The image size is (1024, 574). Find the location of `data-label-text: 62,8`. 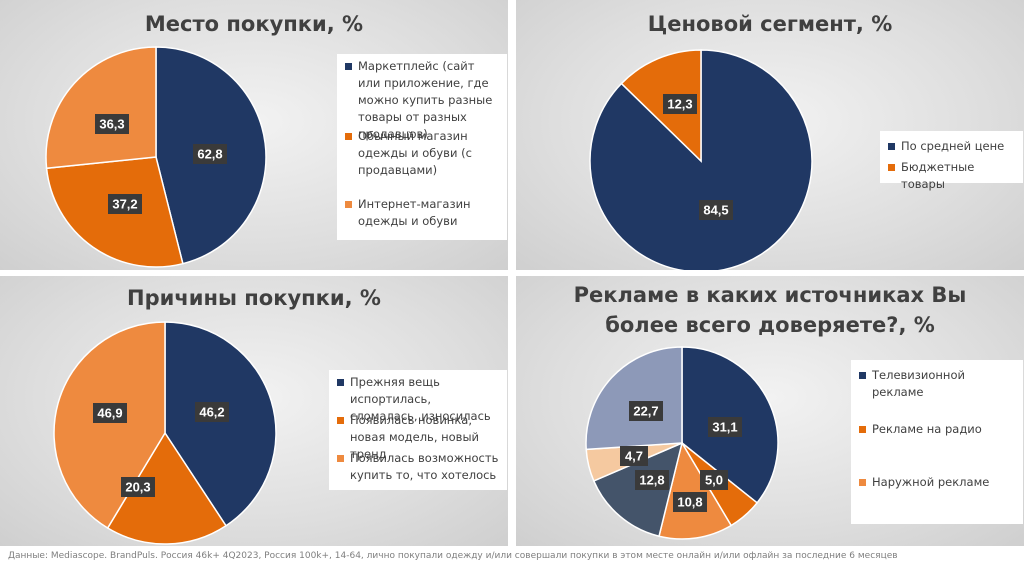

data-label-text: 62,8 is located at coordinates (209, 154).